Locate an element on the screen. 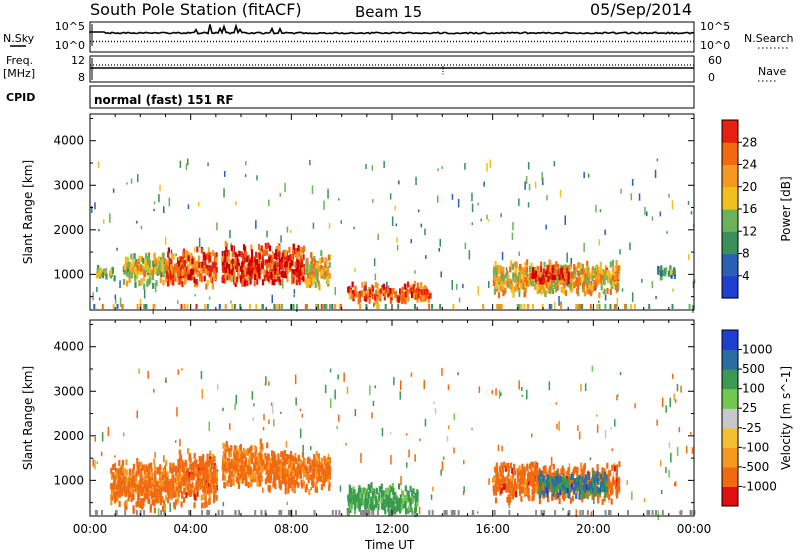  power-colorbar-tick-label: 20 is located at coordinates (749, 187).